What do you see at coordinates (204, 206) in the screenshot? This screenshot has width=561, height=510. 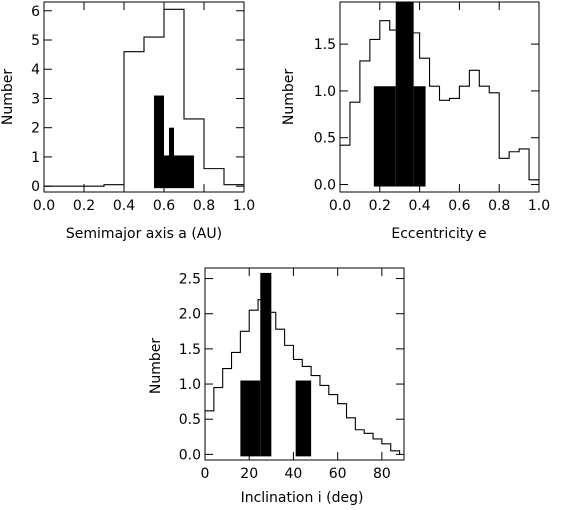 I see `panel1-xtick-label: 0.8` at bounding box center [204, 206].